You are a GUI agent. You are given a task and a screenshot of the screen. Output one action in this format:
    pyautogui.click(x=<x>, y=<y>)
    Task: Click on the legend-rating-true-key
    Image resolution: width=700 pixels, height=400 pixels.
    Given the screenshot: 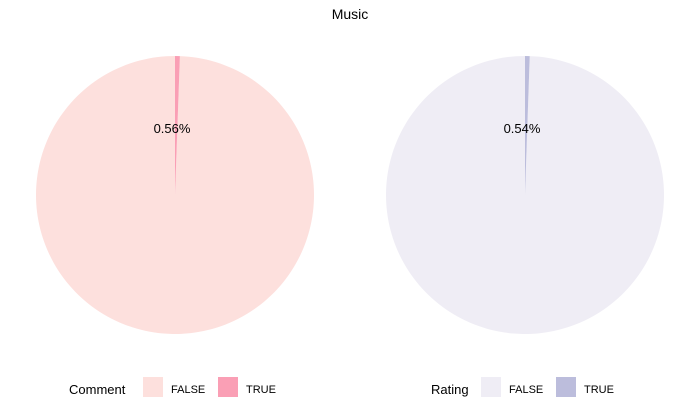 What is the action you would take?
    pyautogui.click(x=566, y=387)
    